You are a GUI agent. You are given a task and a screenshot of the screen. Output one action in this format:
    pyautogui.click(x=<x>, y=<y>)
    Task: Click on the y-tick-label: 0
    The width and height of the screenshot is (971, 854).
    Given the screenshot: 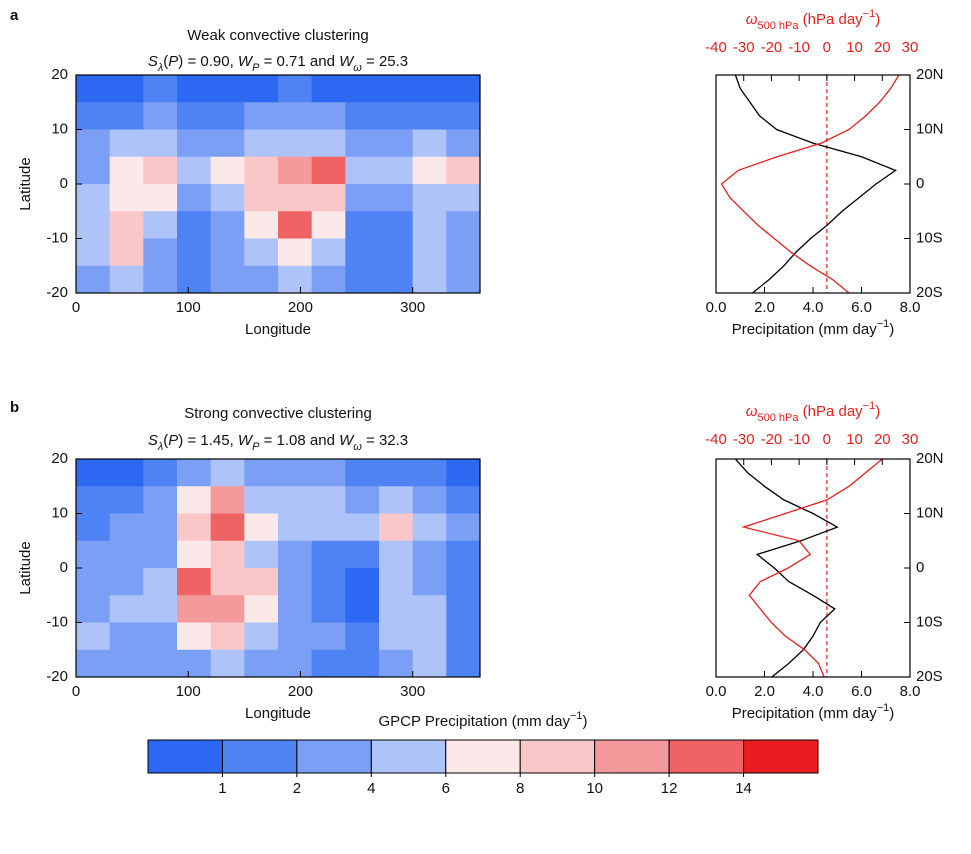 What is the action you would take?
    pyautogui.click(x=920, y=183)
    